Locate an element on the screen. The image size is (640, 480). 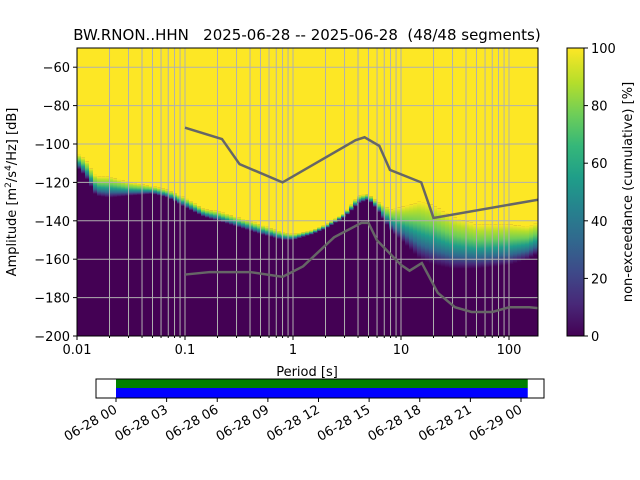
colorbar is located at coordinates (575, 192).